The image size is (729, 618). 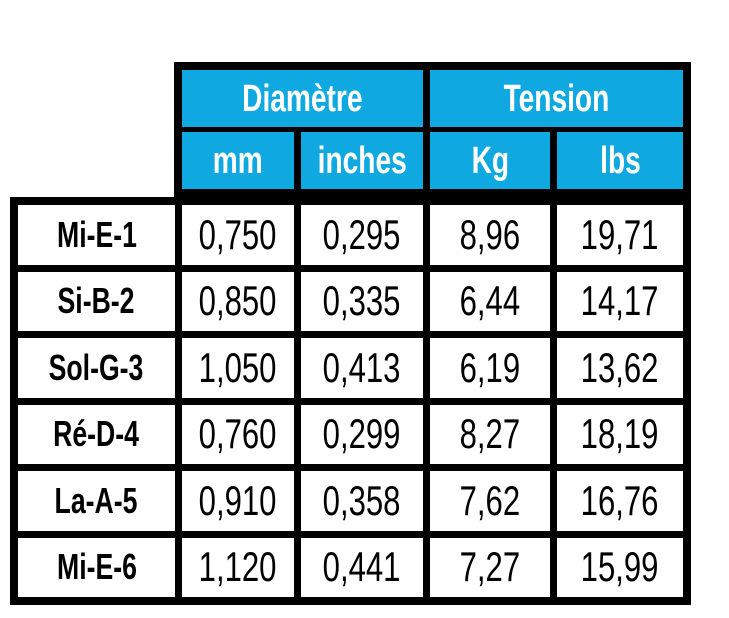 I want to click on table-cell-value: 6,19, so click(x=490, y=367).